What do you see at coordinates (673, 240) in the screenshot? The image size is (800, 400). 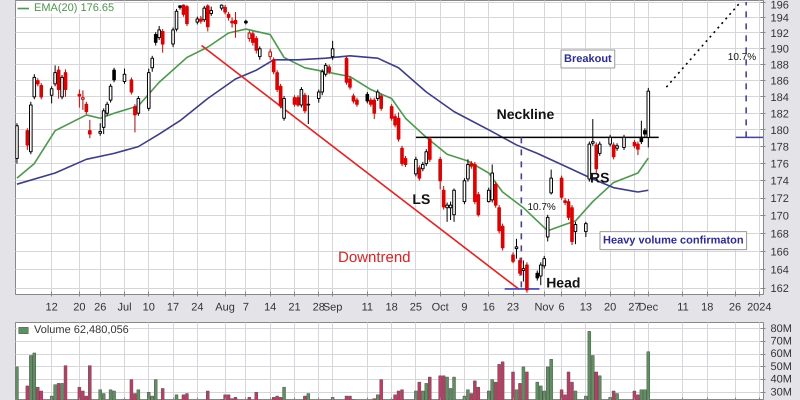 I see `annotation: Heavy volume confirmaton` at bounding box center [673, 240].